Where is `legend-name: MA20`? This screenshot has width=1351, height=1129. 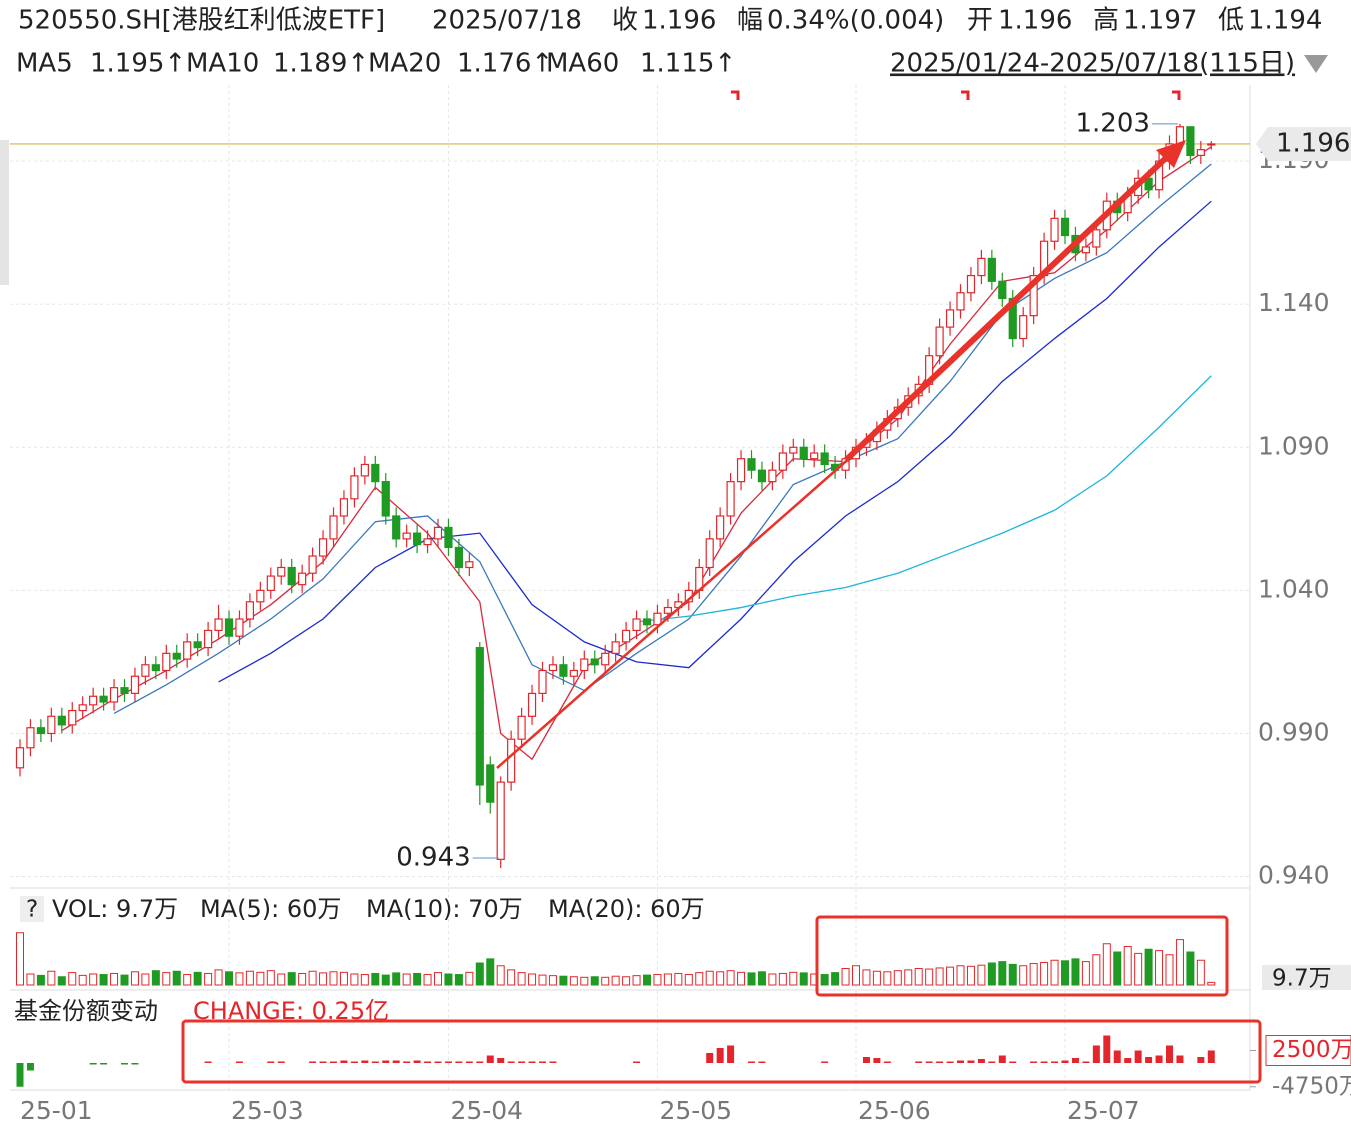 legend-name: MA20 is located at coordinates (404, 64).